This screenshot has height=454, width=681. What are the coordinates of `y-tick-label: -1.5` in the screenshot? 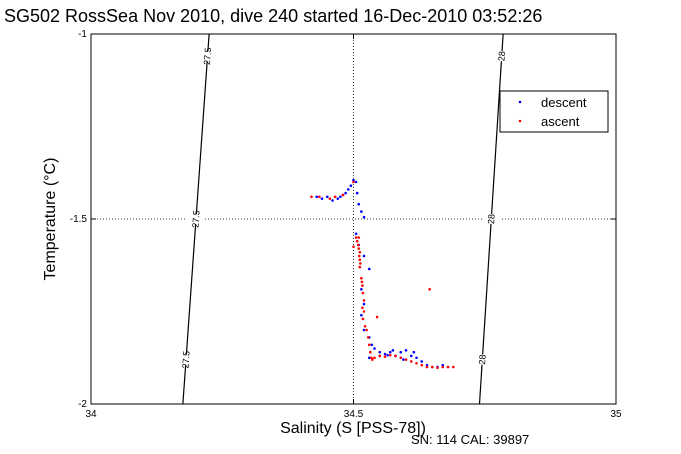 It's located at (79, 219).